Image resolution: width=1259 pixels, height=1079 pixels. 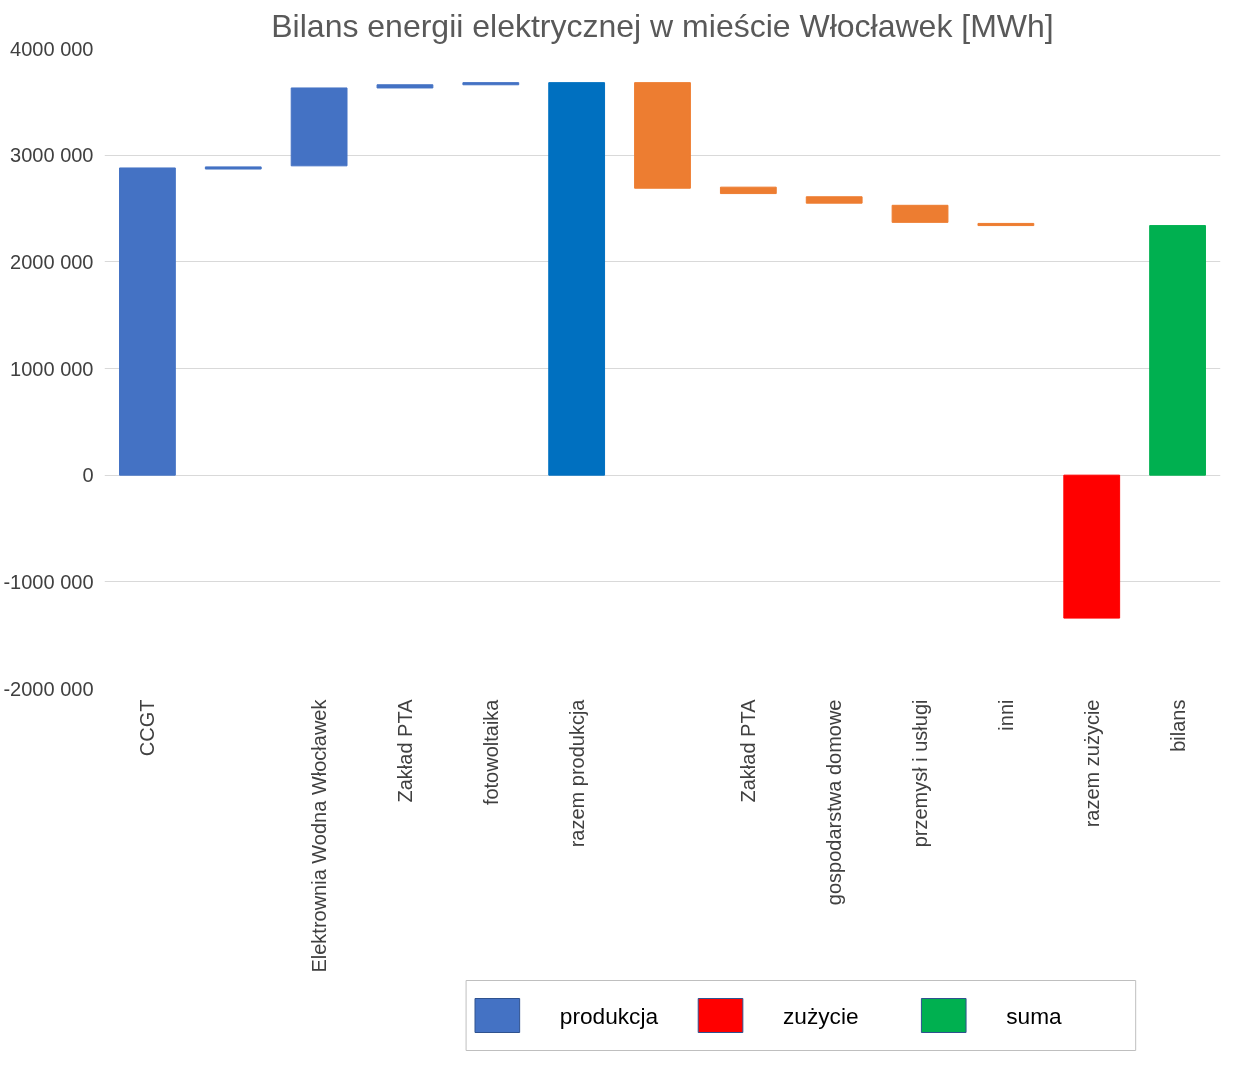 What do you see at coordinates (834, 802) in the screenshot?
I see `x-tick-label: gospodarstwa domowe` at bounding box center [834, 802].